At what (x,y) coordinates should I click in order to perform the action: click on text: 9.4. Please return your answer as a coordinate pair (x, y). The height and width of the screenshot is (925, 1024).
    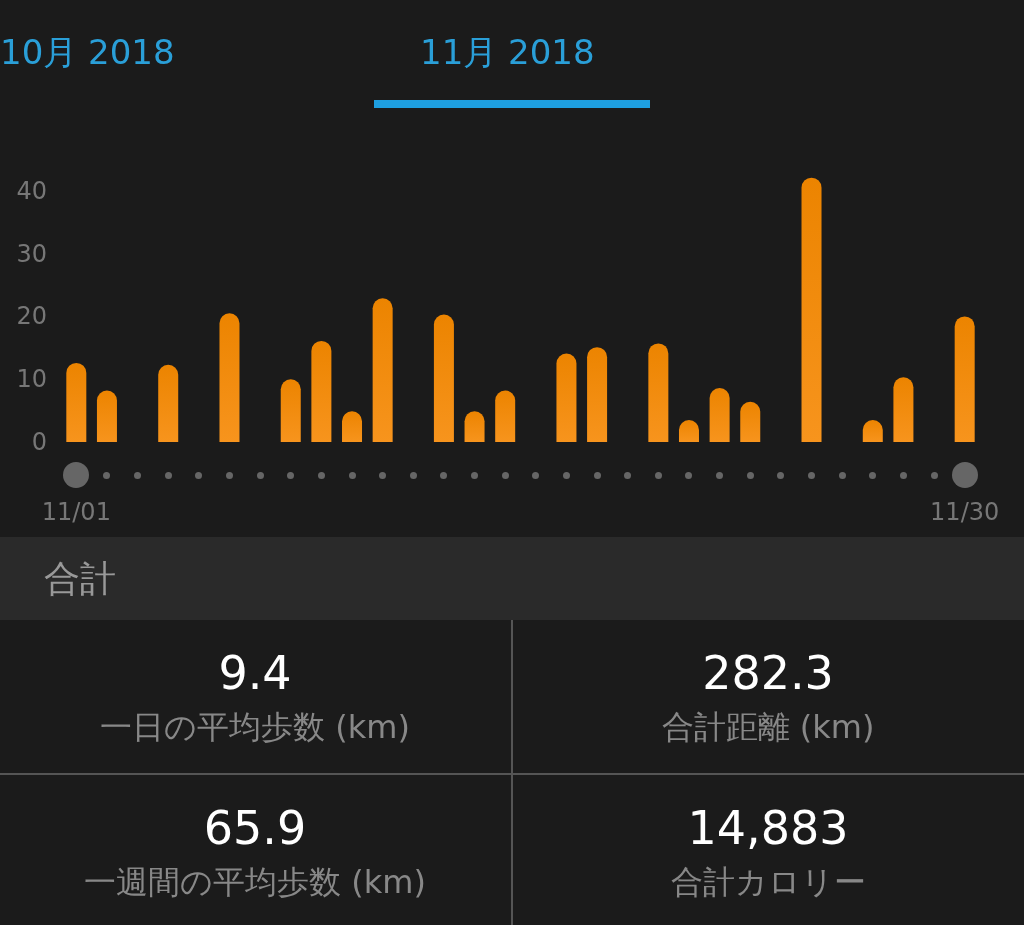
    Looking at the image, I should click on (255, 673).